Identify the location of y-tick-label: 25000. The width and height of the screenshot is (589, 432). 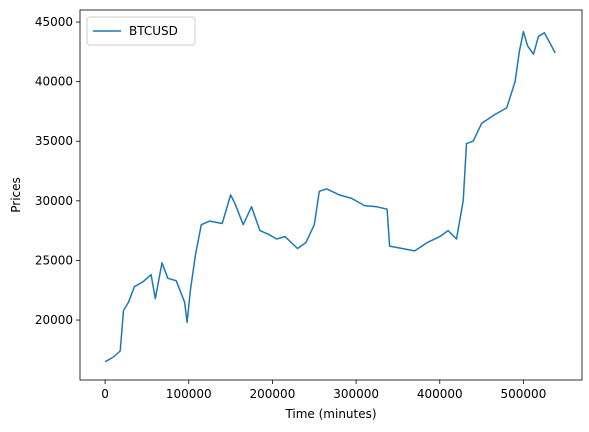
(54, 260).